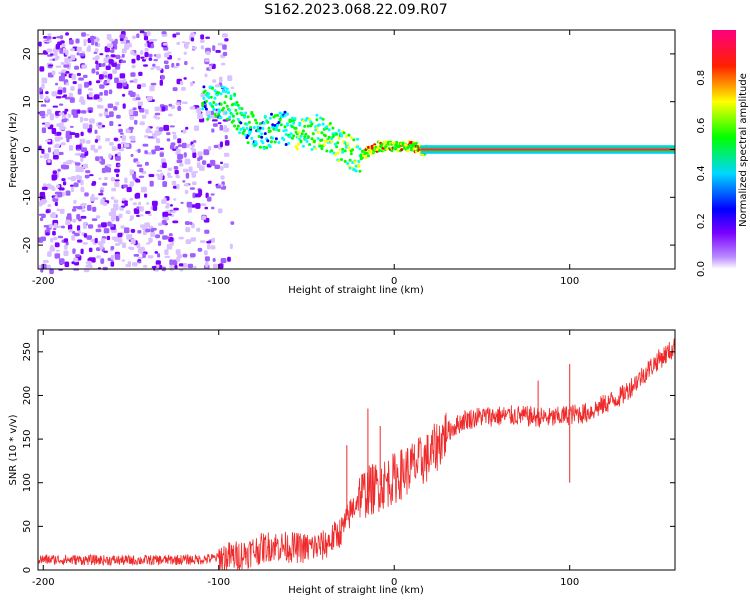 This screenshot has width=750, height=600. I want to click on heatmap-steady-band-core, so click(547, 149).